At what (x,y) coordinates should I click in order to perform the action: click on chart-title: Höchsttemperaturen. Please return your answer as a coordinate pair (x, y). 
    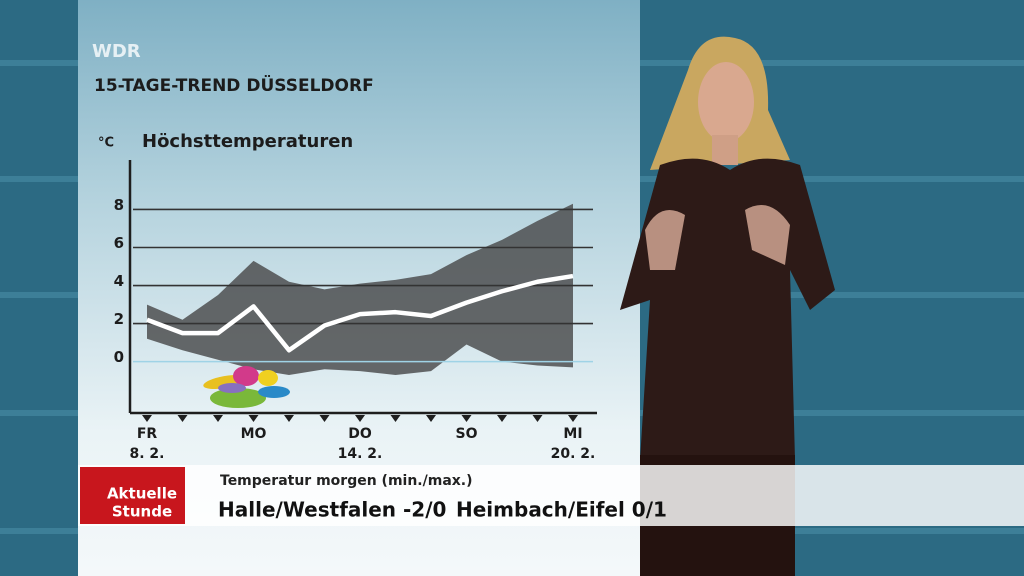
    Looking at the image, I should click on (247, 141).